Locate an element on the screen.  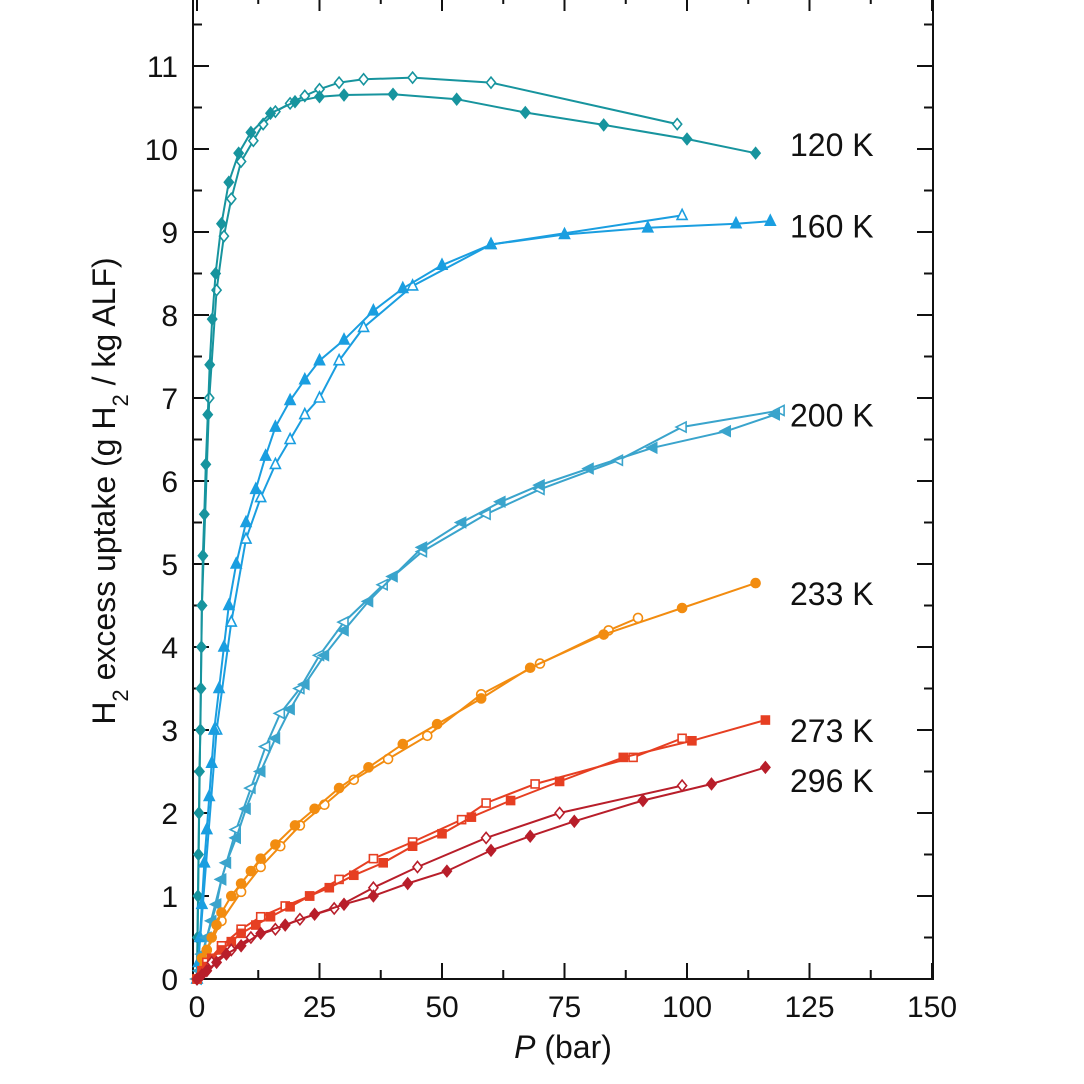
series-label: 160 K is located at coordinates (832, 226).